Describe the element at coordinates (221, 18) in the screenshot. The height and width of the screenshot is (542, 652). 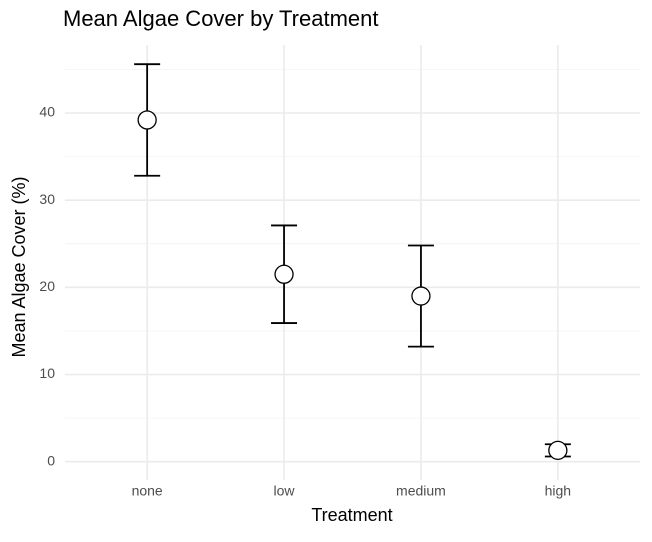
I see `chart-title: Mean Algae Cover by Treatment` at that location.